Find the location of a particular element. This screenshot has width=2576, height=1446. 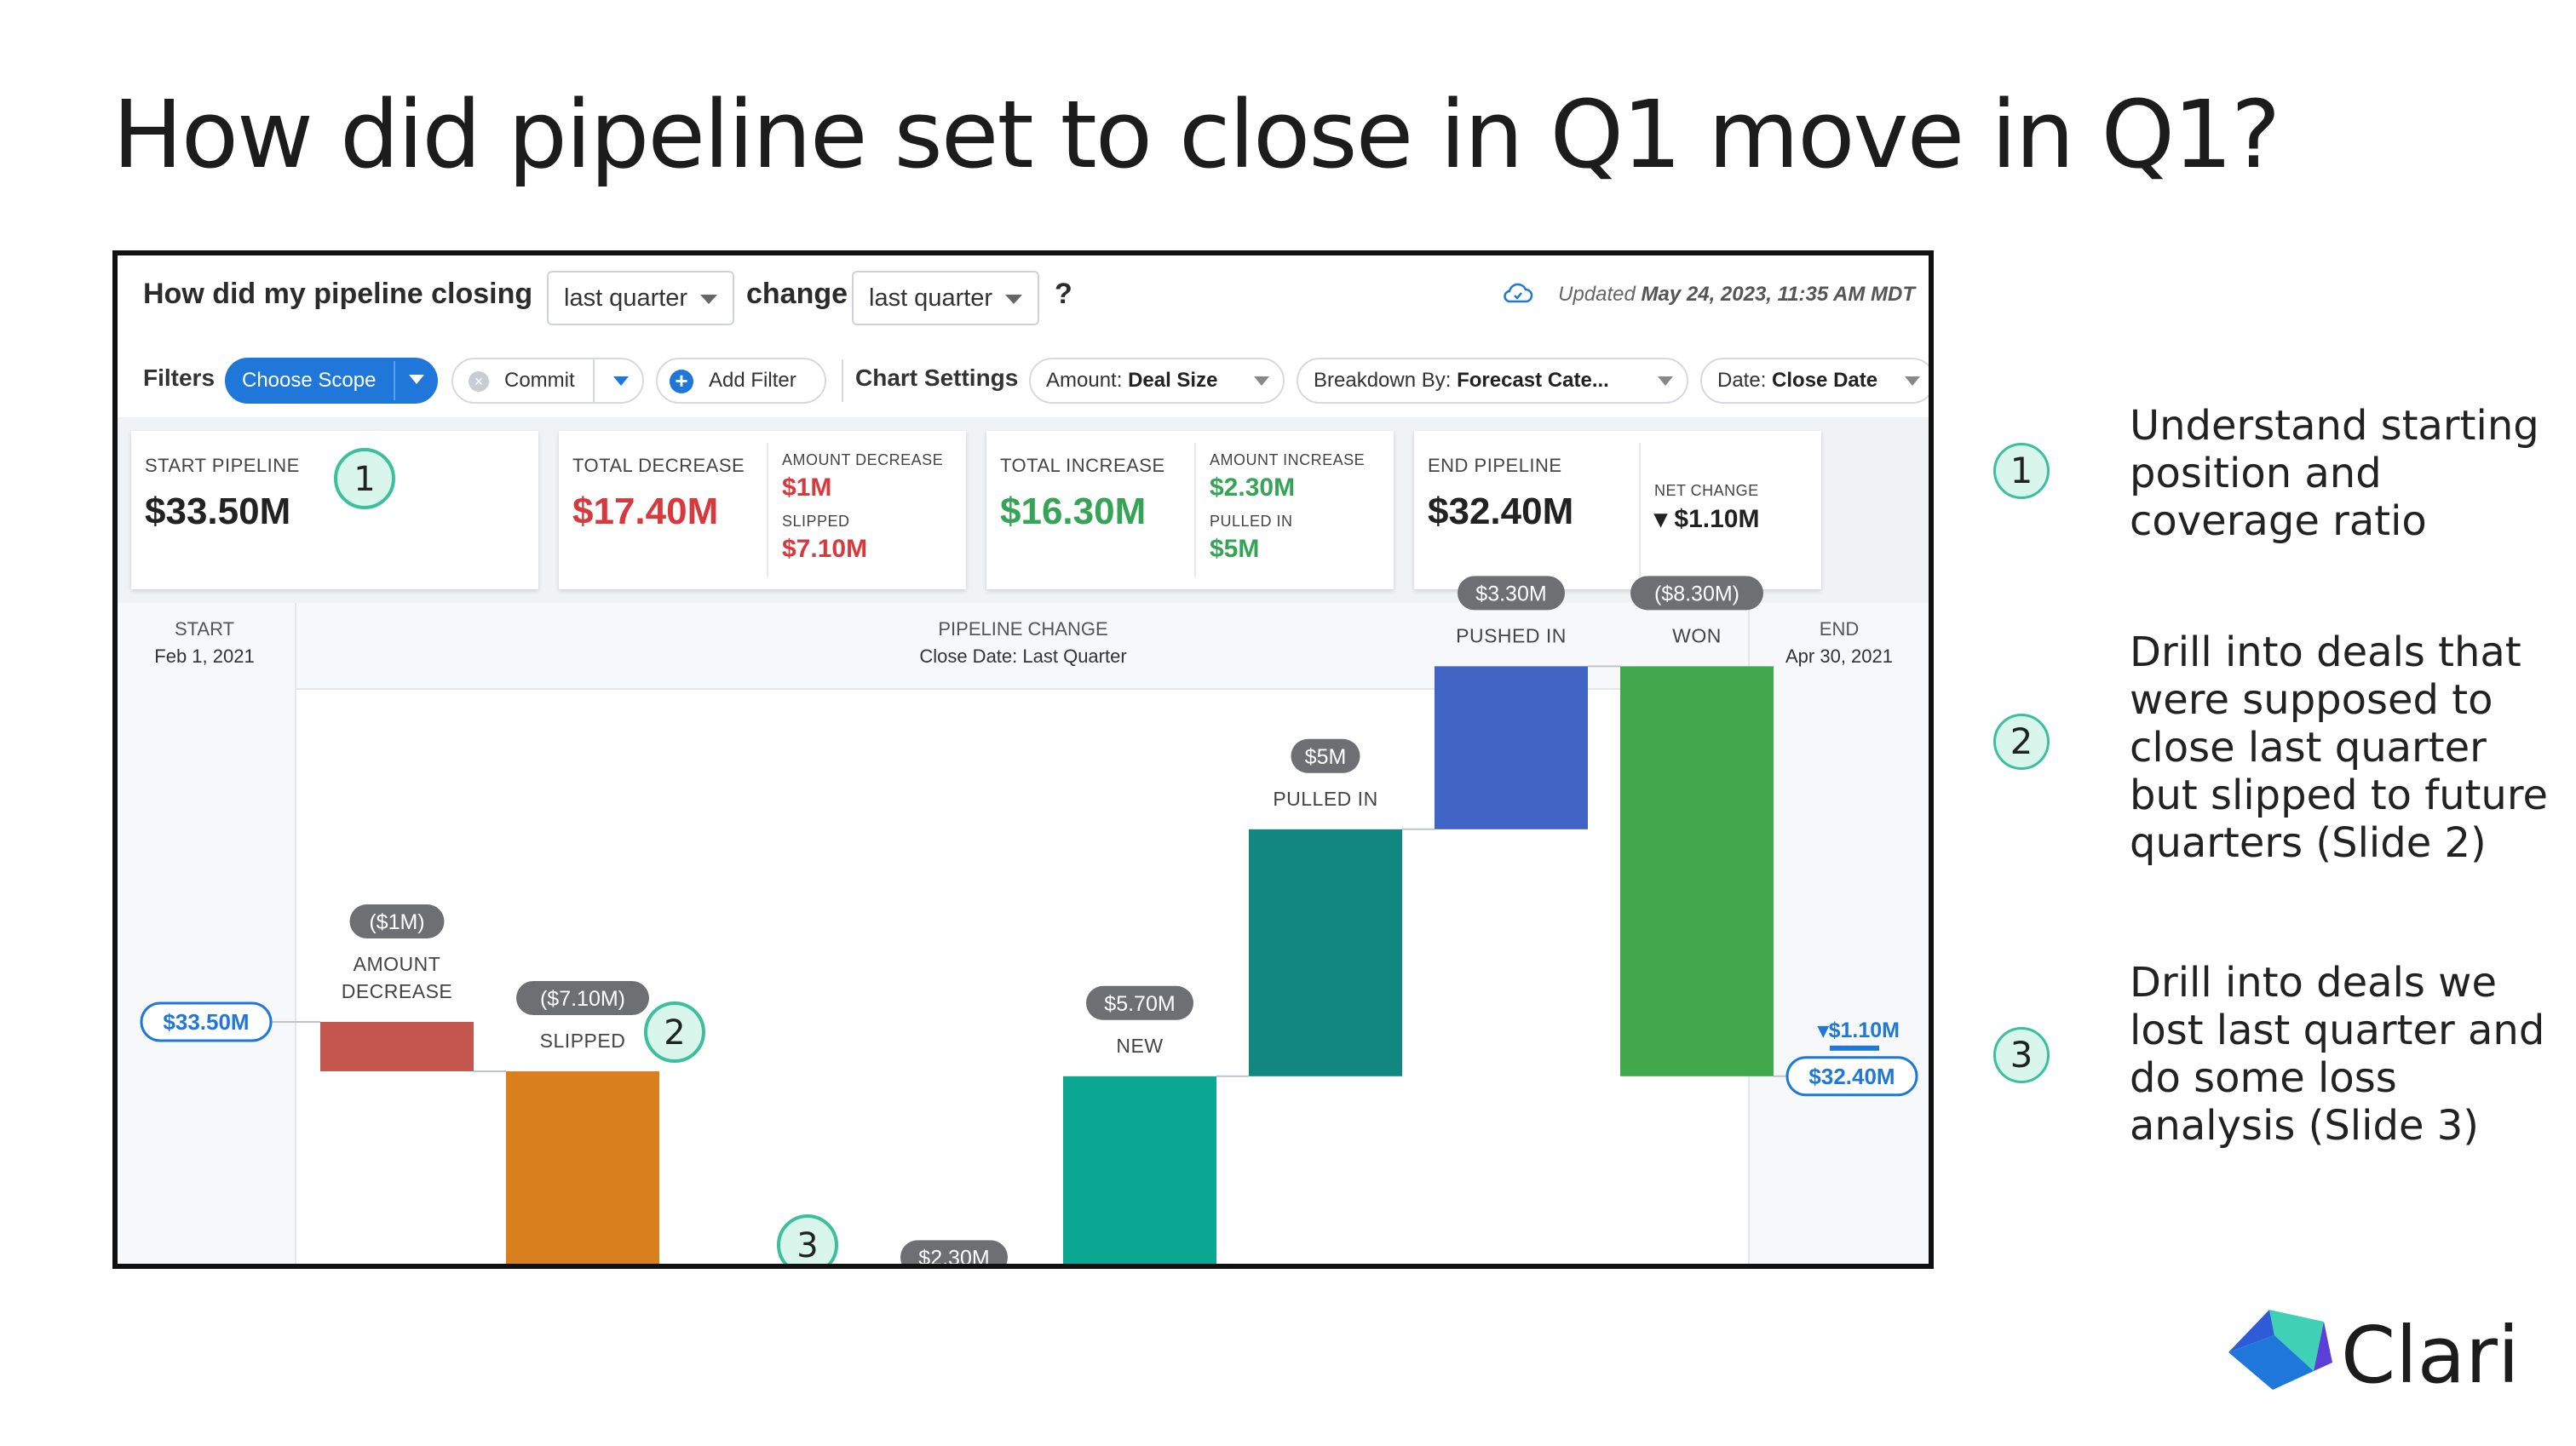

amount-setting-dropdown: Amount: Deal Size is located at coordinates (1157, 381).